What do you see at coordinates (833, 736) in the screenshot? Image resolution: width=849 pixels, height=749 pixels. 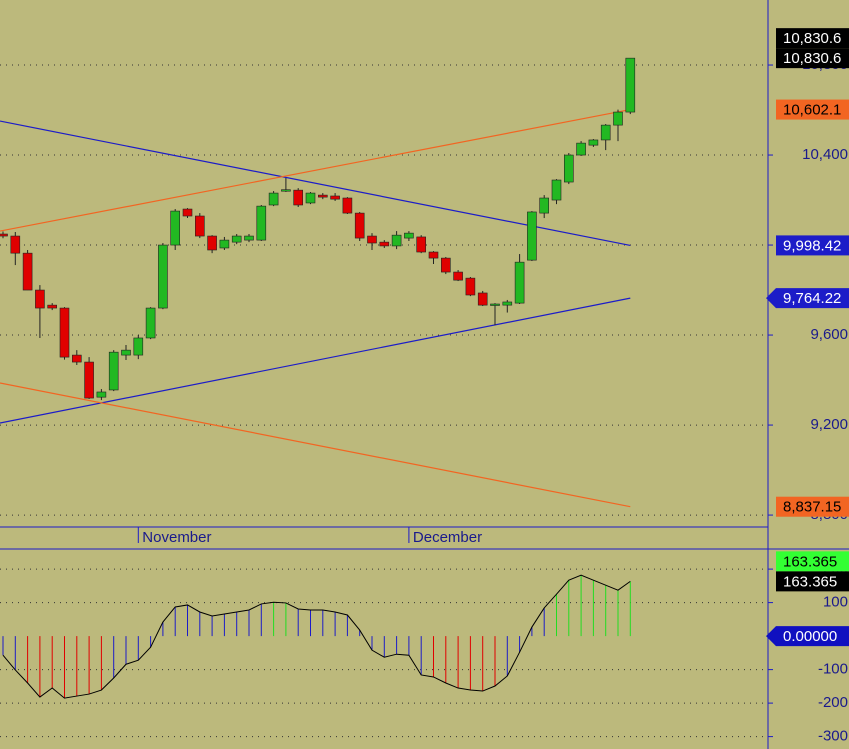 I see `y-tick-label: -300` at bounding box center [833, 736].